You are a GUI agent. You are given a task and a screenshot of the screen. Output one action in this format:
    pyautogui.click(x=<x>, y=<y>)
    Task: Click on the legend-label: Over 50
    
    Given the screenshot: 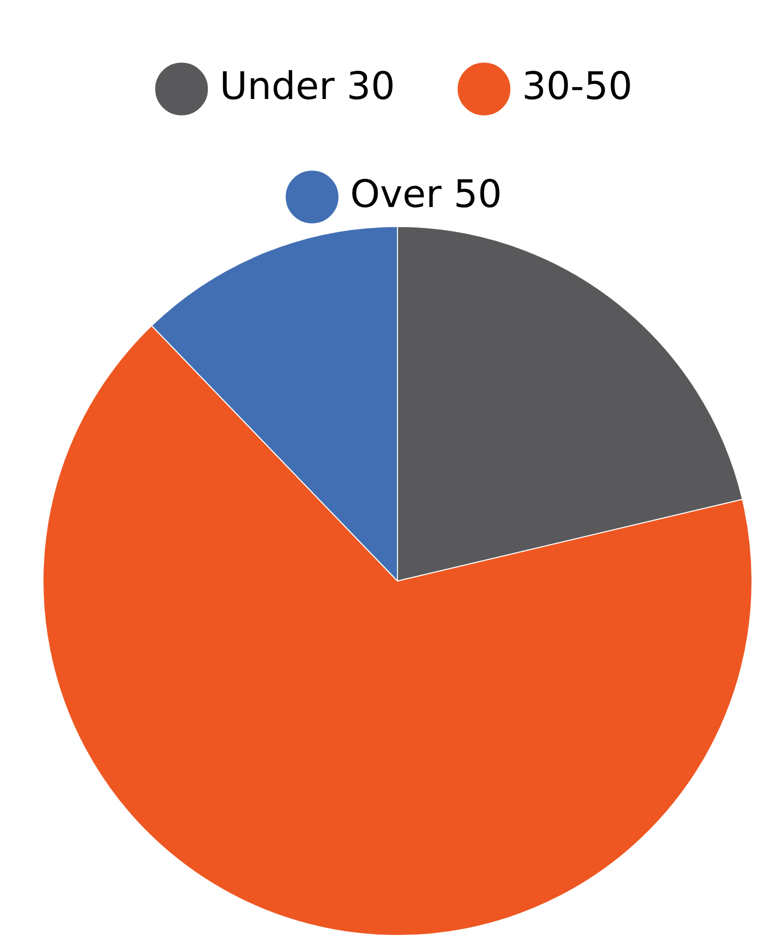 What is the action you would take?
    pyautogui.click(x=426, y=194)
    